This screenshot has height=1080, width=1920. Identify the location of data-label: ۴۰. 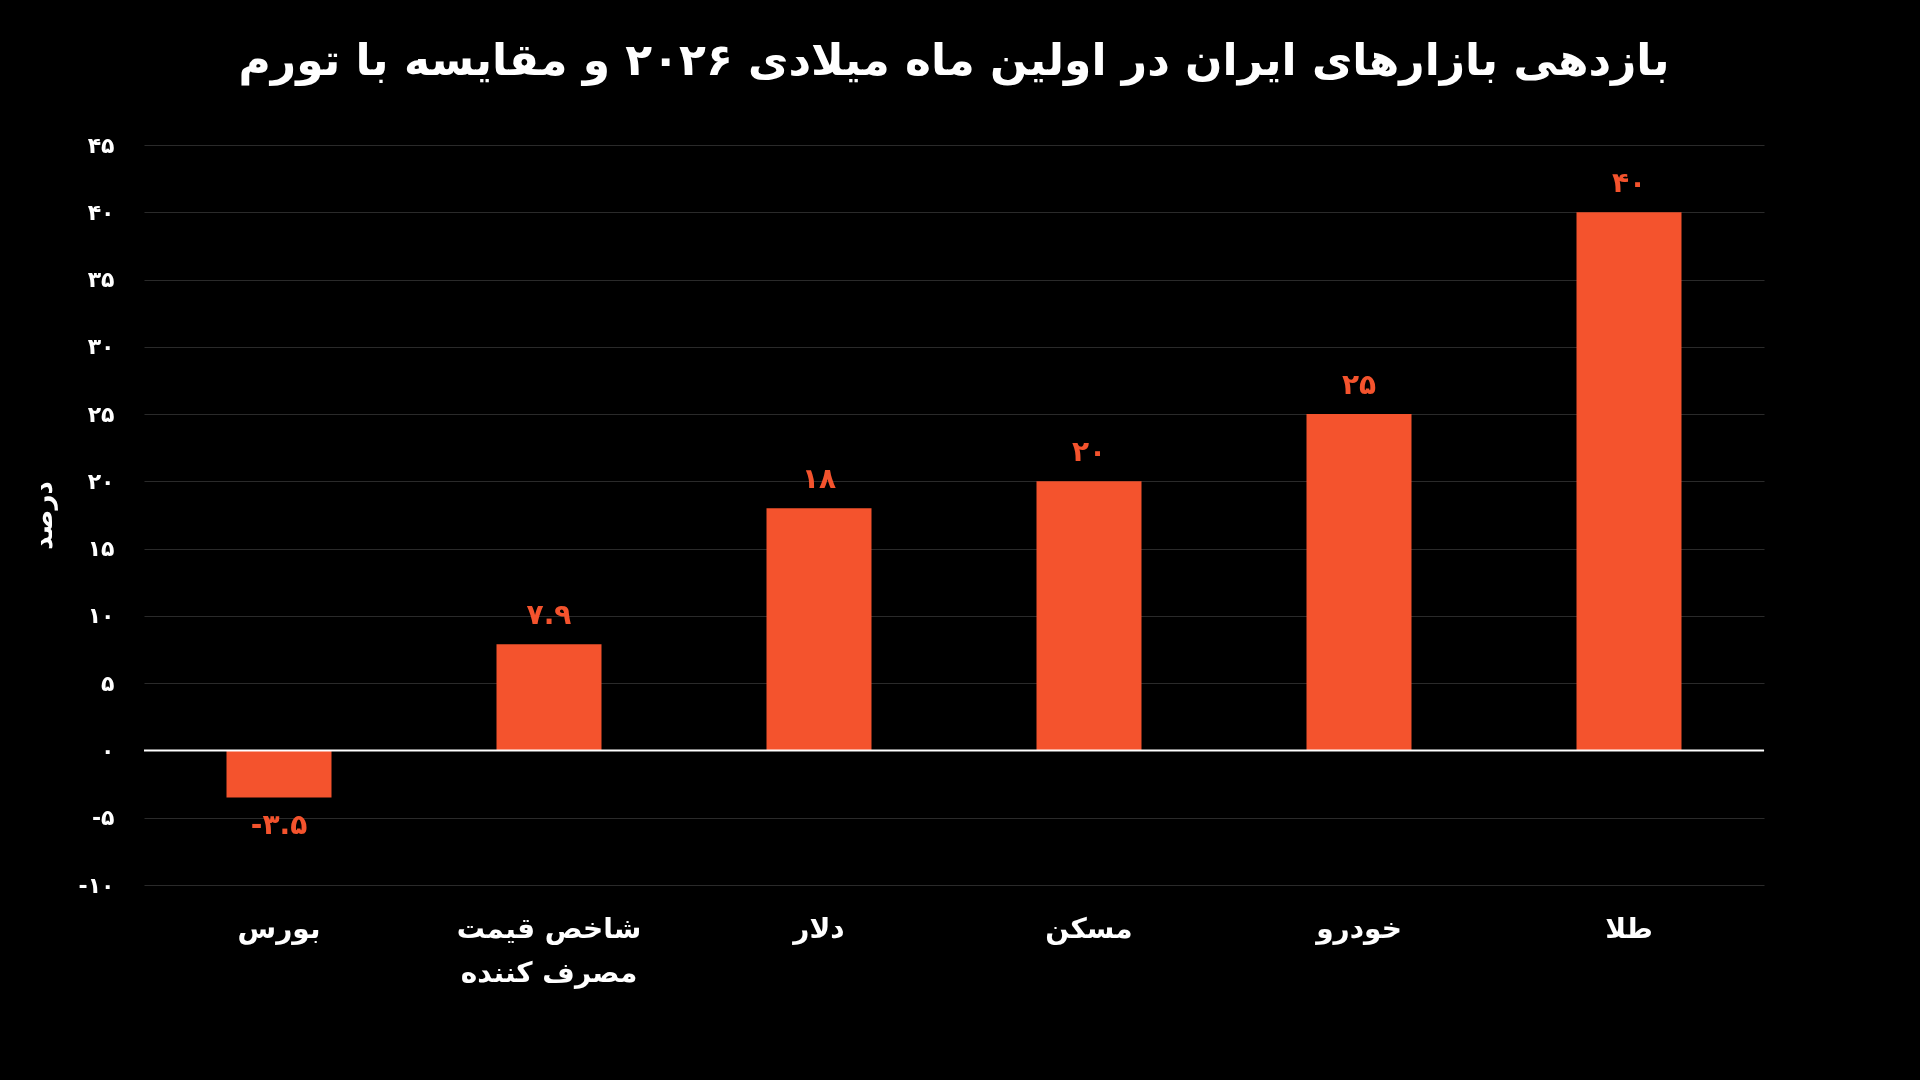
(1629, 183).